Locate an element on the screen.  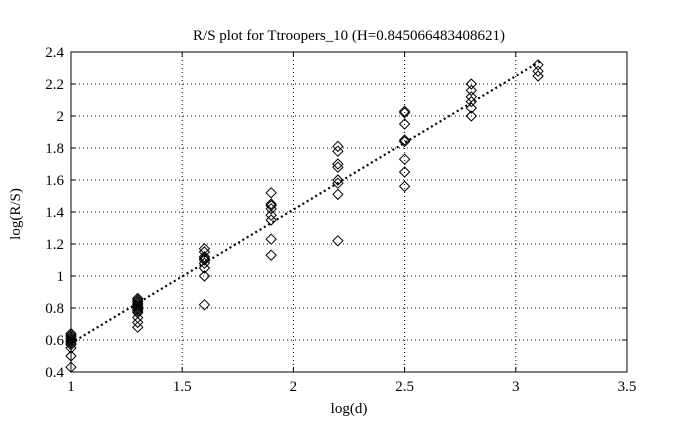
y-tick-label: 2.4 is located at coordinates (54, 53).